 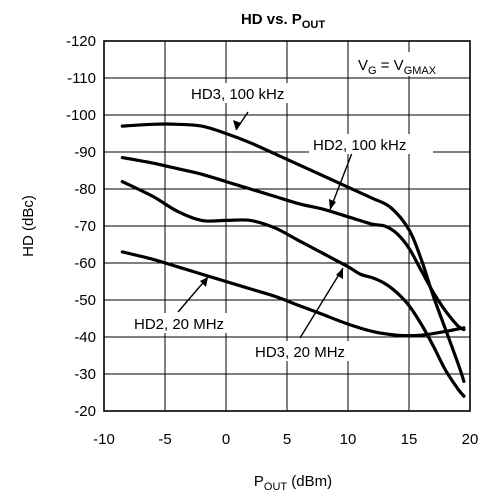 I want to click on x-tick-label: 0, so click(x=226, y=439).